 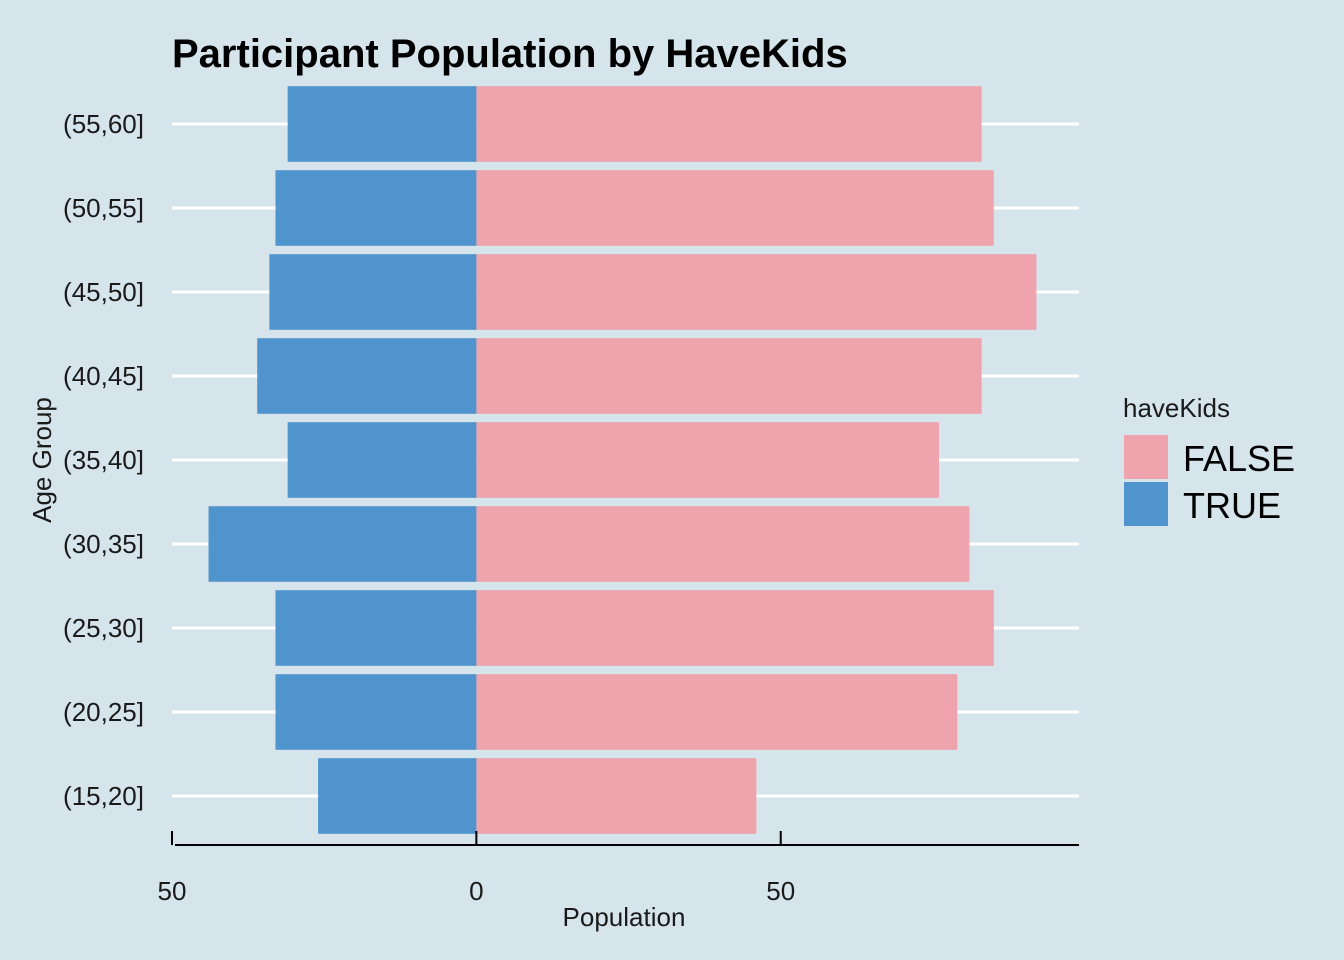 I want to click on chart-title: Participant Population by HaveKids, so click(x=510, y=54).